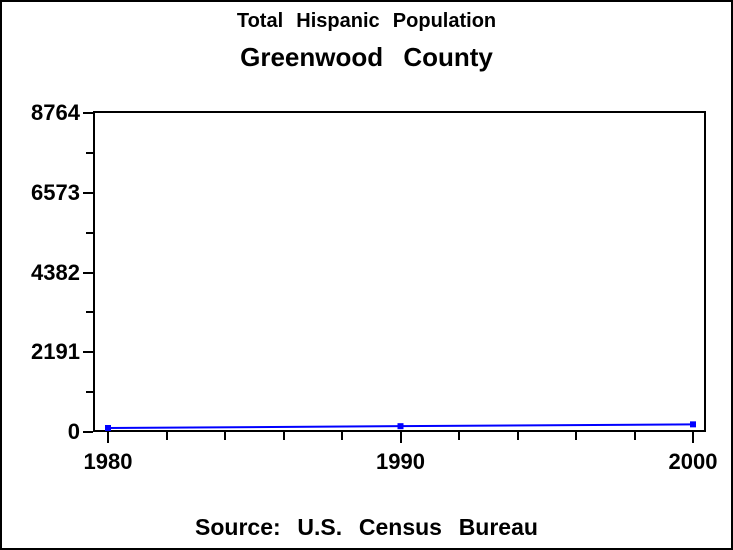 The height and width of the screenshot is (550, 733). I want to click on y-axis-tick-label: 2191, so click(55, 352).